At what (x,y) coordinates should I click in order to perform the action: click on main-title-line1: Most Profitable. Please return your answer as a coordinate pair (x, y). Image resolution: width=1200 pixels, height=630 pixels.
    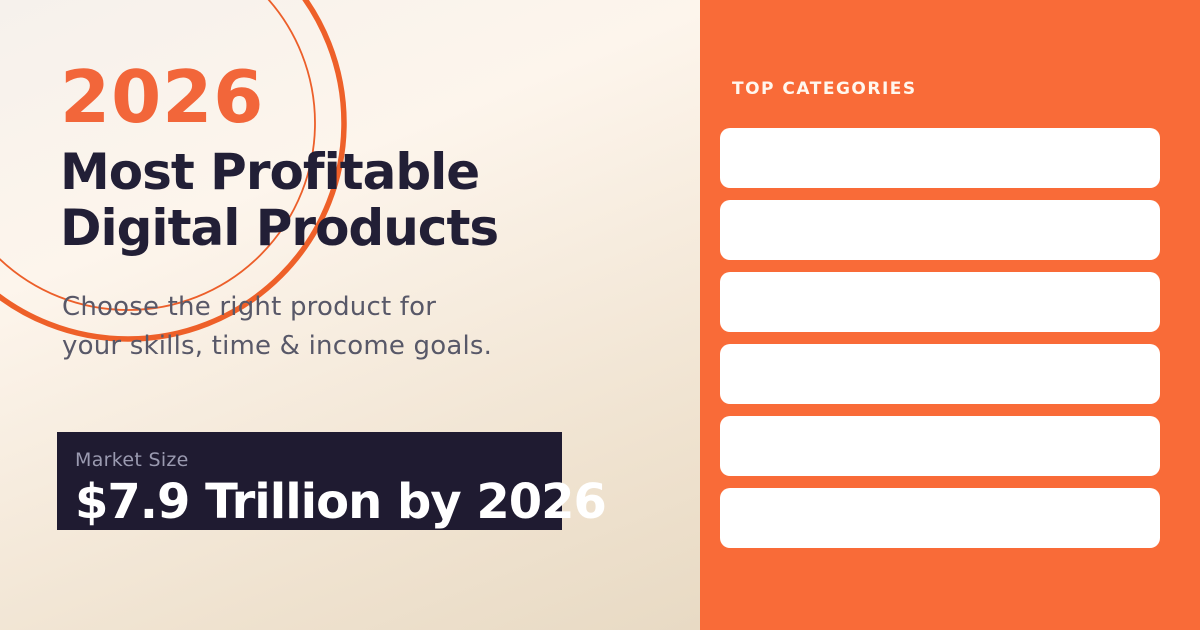
    Looking at the image, I should click on (270, 172).